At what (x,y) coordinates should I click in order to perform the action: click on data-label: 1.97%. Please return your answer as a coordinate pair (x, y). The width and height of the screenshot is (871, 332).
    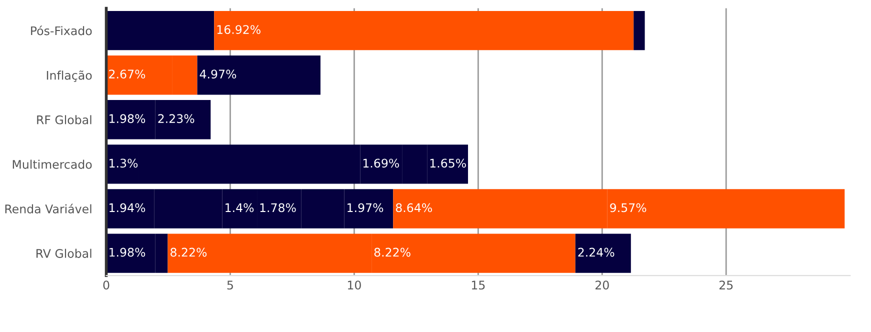
    Looking at the image, I should click on (366, 207).